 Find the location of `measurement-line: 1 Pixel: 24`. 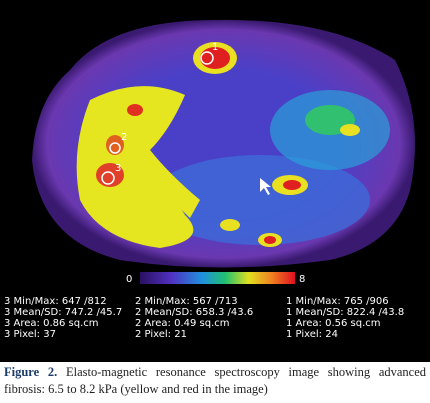

measurement-line: 1 Pixel: 24 is located at coordinates (312, 334).